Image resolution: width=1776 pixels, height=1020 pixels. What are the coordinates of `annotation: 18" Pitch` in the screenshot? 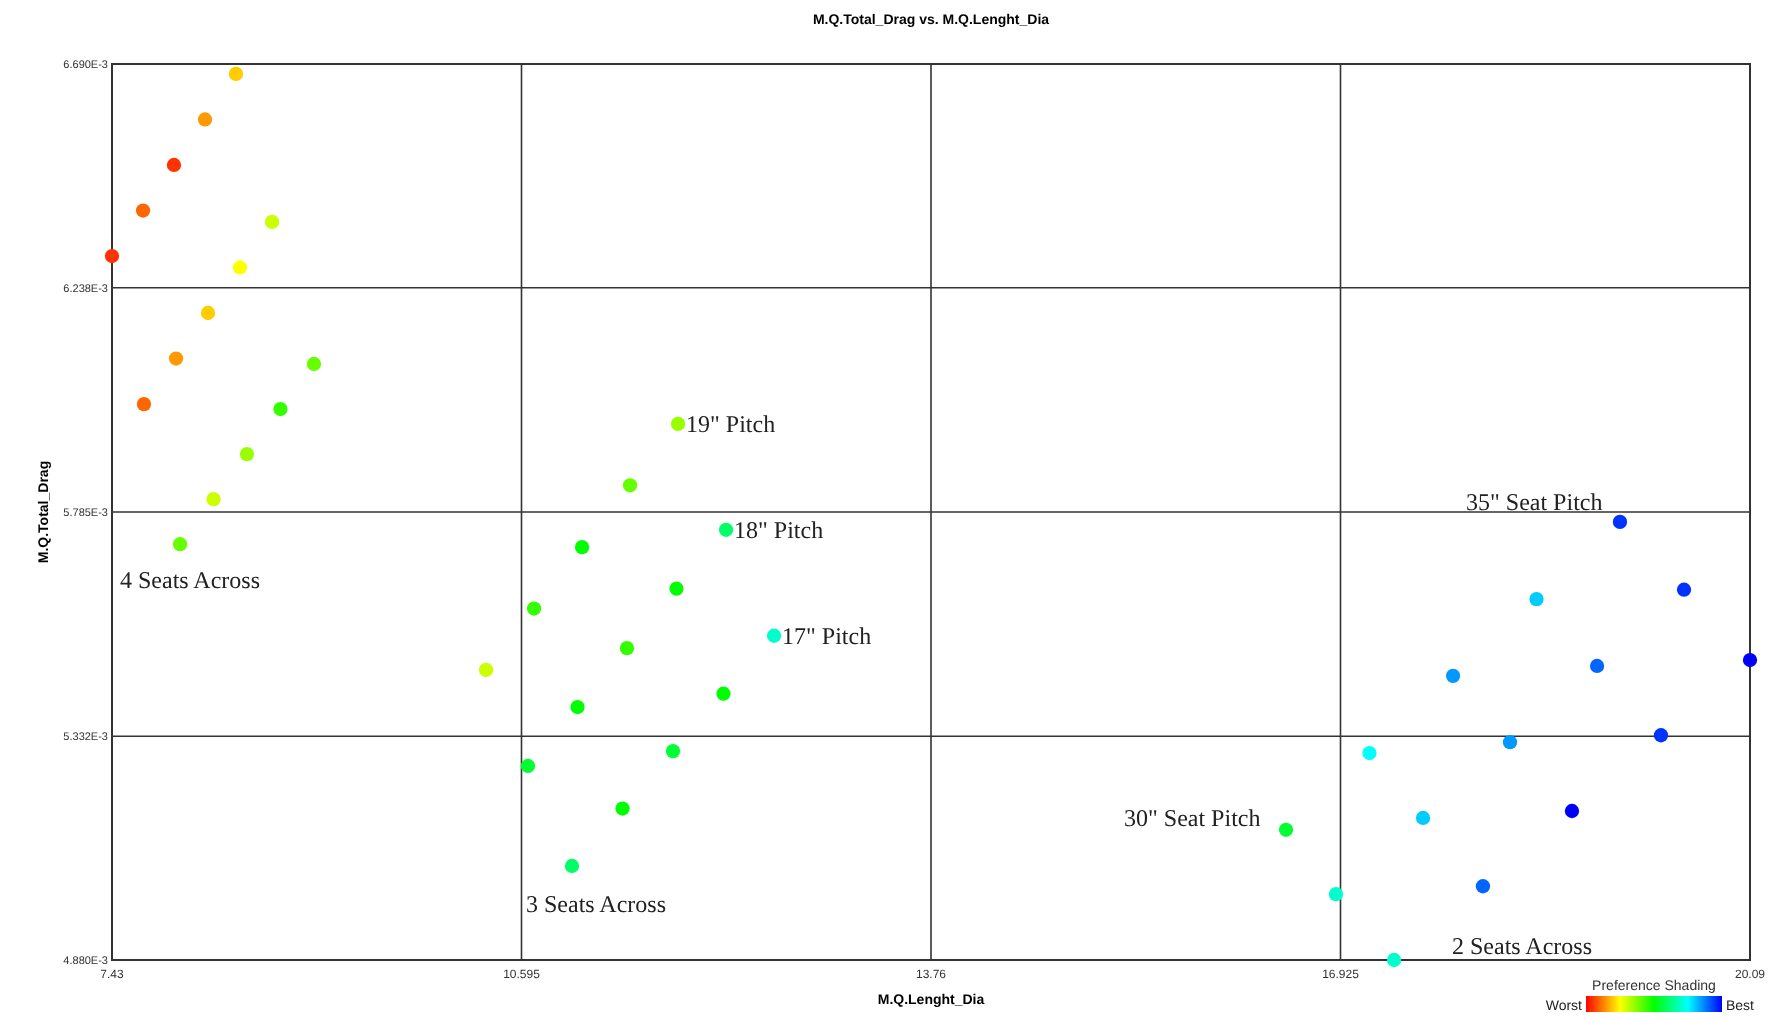 It's located at (779, 529).